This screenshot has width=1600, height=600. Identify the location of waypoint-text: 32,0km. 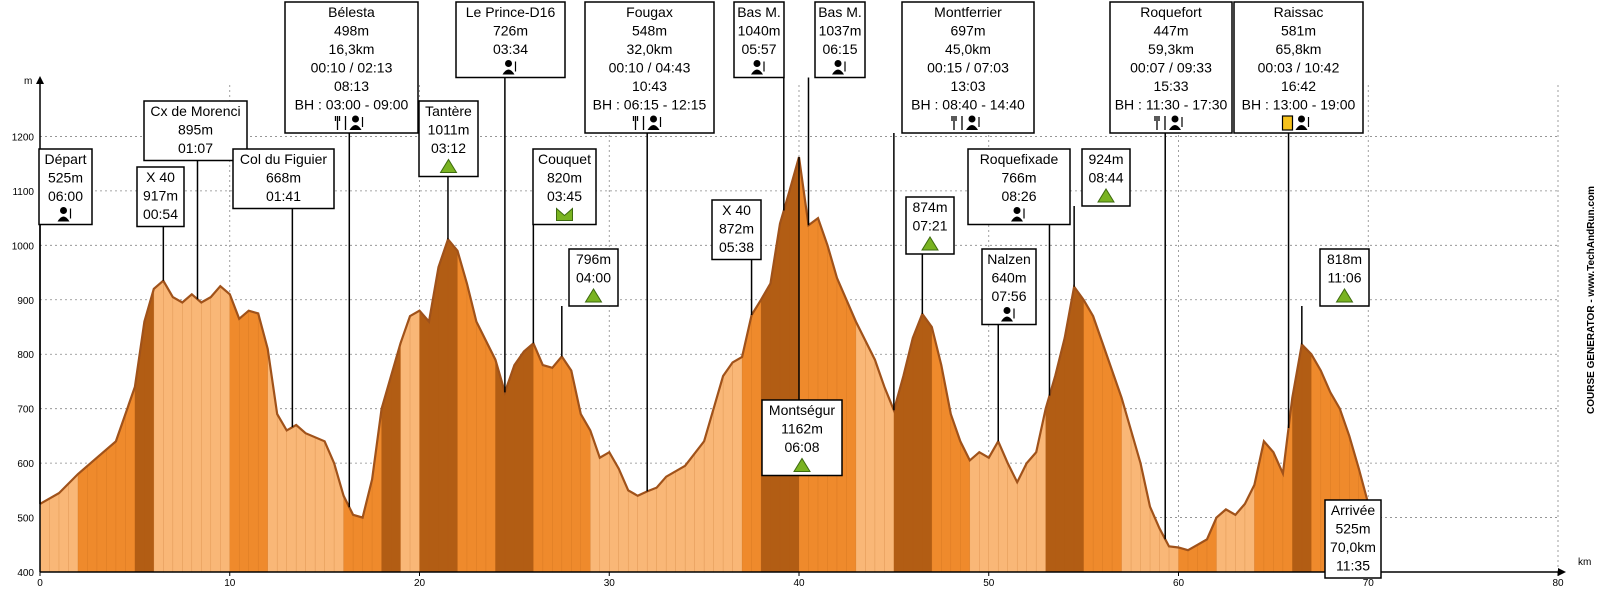
(650, 49).